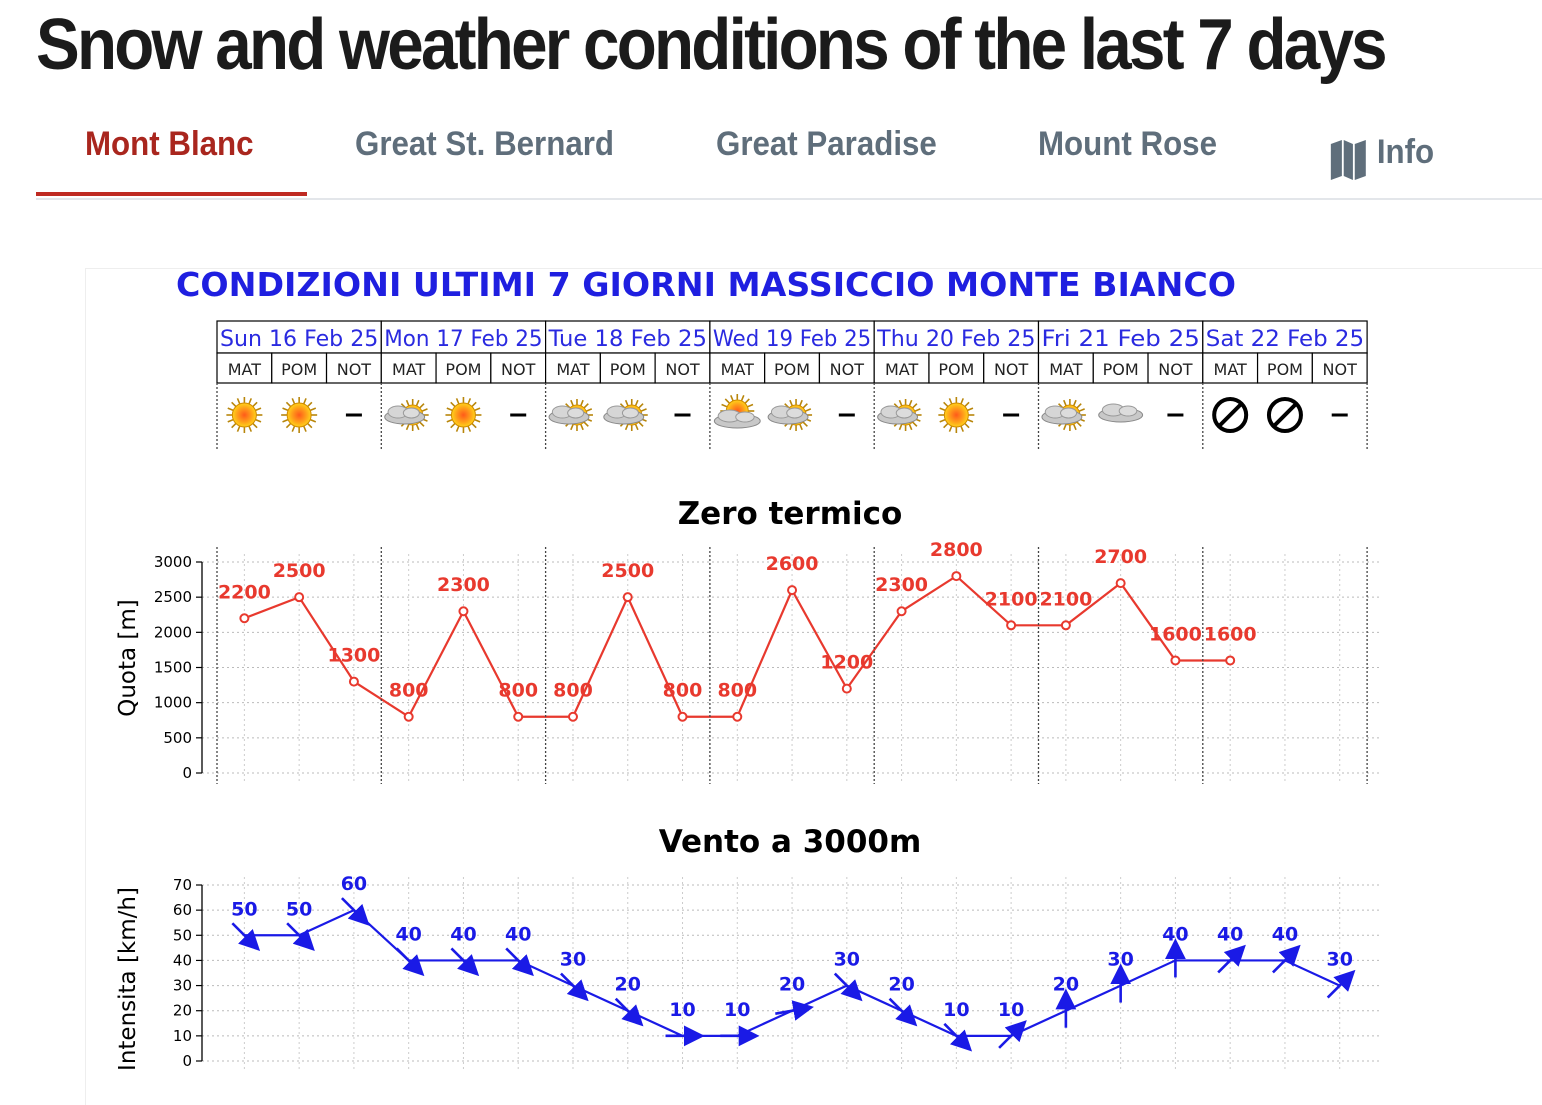 This screenshot has width=1542, height=1105. I want to click on day-header-cell, so click(1120, 337).